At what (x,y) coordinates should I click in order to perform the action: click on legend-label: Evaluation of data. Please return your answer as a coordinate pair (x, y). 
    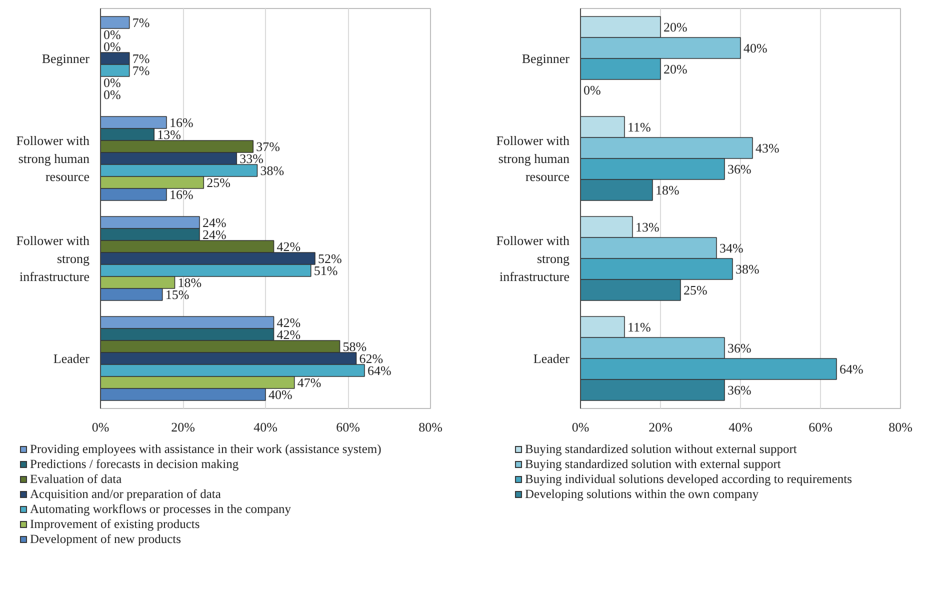
    Looking at the image, I should click on (76, 479).